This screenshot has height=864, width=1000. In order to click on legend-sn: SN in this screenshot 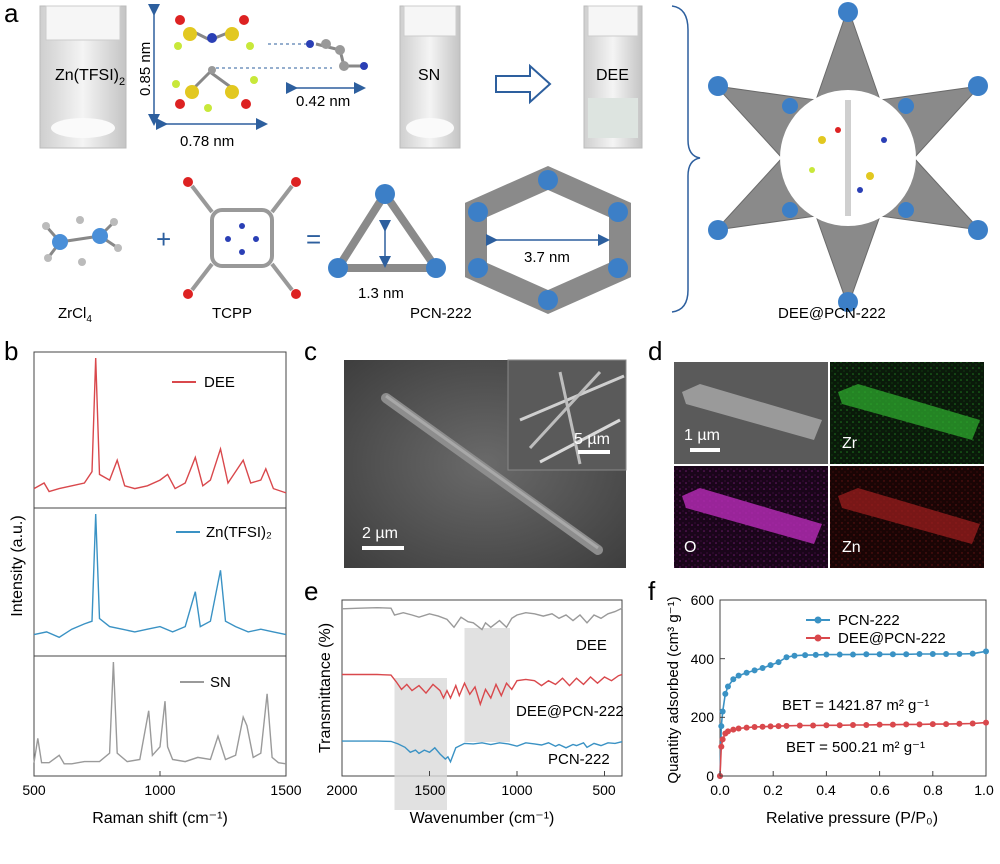, I will do `click(220, 682)`.